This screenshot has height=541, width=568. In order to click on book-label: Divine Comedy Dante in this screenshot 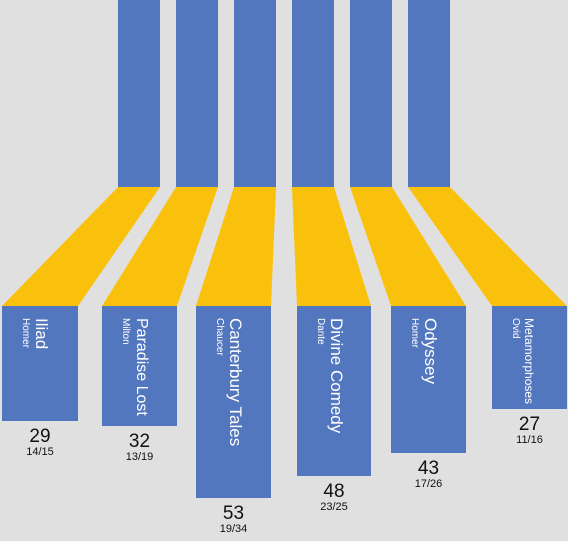, I will do `click(330, 376)`.